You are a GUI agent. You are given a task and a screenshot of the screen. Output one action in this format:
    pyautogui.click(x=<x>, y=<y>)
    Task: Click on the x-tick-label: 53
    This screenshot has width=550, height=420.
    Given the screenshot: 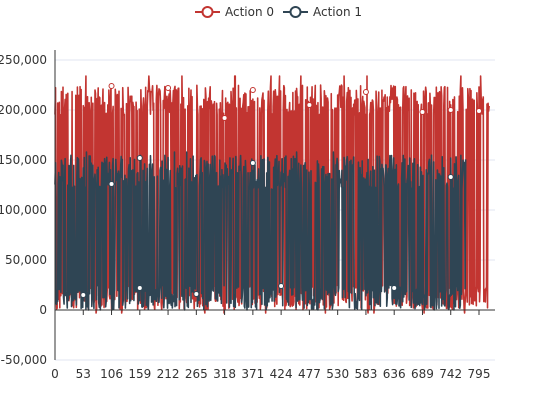 What is the action you would take?
    pyautogui.click(x=83, y=374)
    